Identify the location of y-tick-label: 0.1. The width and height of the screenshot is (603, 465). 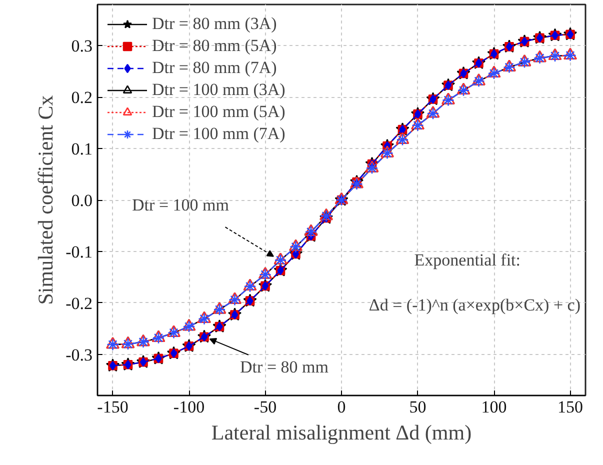
(81, 149).